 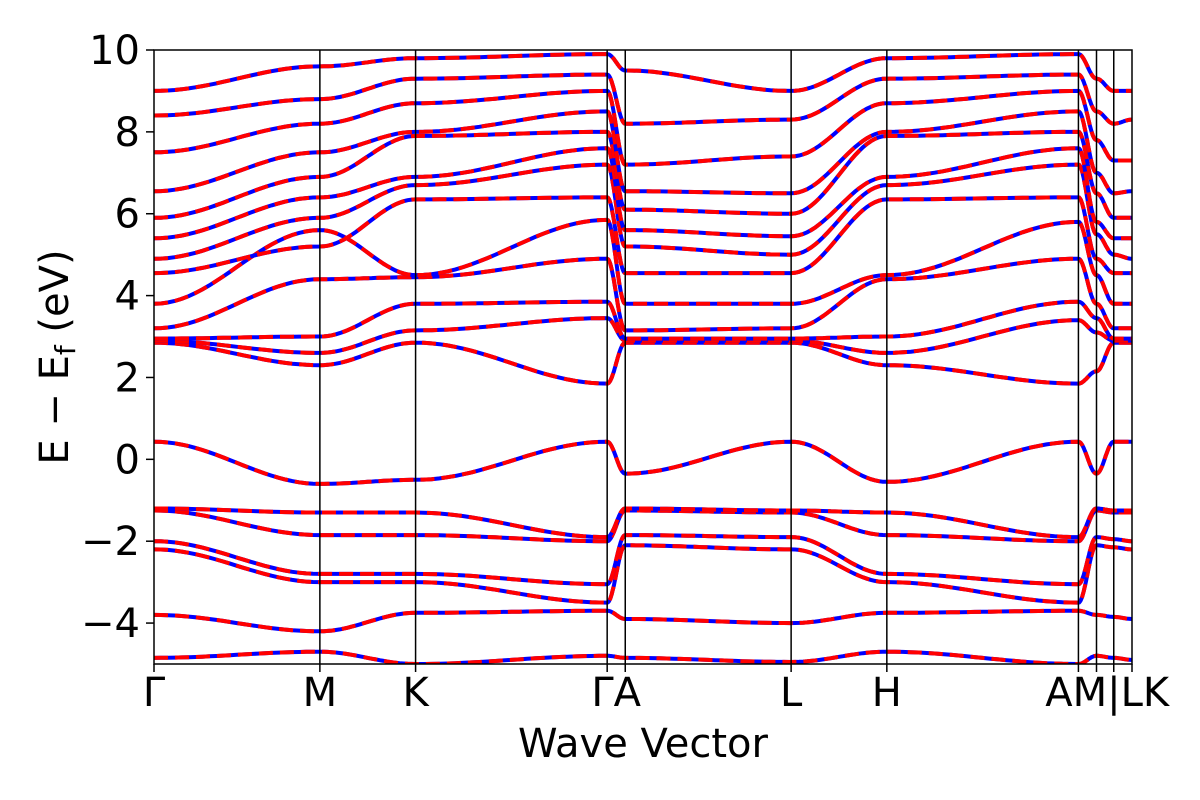 I want to click on x-axis-ticks: Γ M K ΓA L H AM|LK, so click(x=657, y=690).